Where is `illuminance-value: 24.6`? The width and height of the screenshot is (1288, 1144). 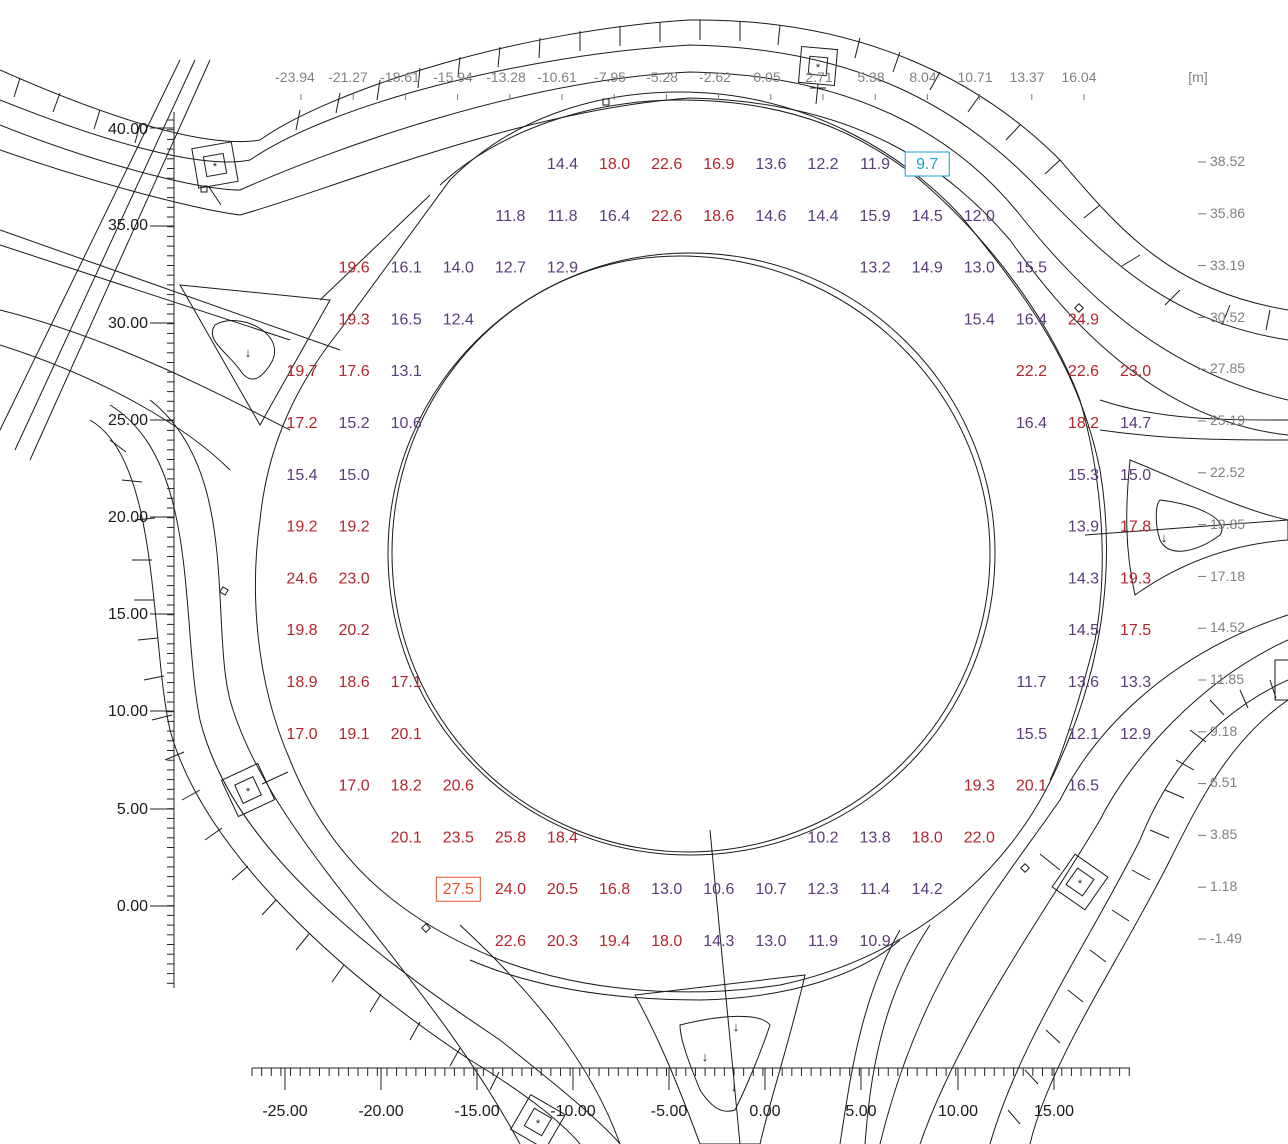 illuminance-value: 24.6 is located at coordinates (301, 578).